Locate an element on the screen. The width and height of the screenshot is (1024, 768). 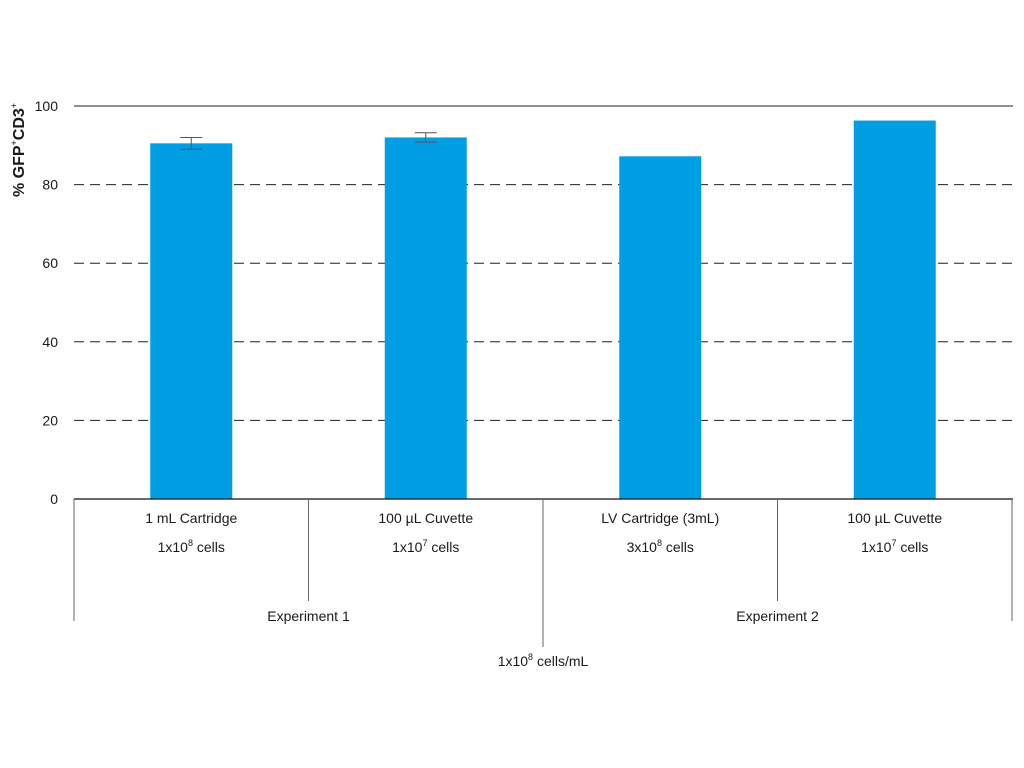
y-tick-label: 40 is located at coordinates (50, 342).